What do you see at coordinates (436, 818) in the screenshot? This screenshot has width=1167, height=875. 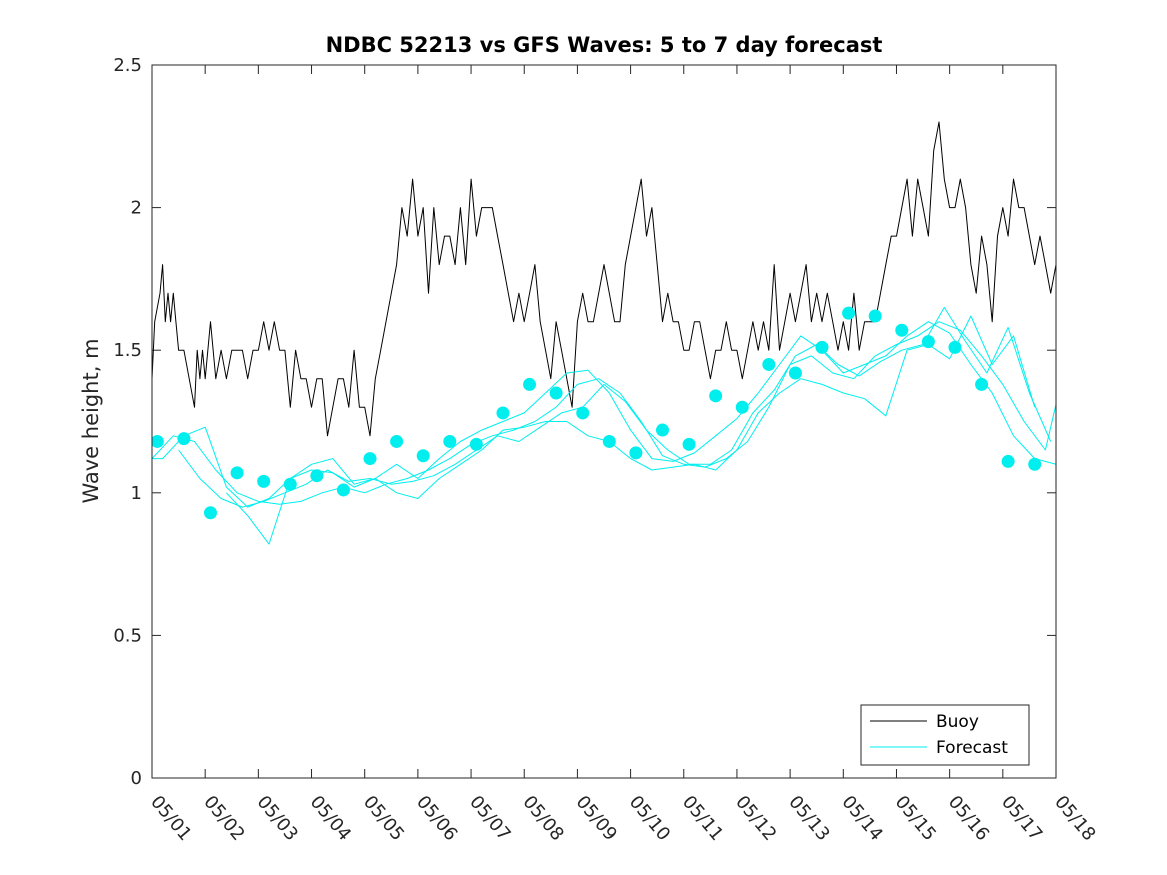 I see `x-tick-label: 05/06` at bounding box center [436, 818].